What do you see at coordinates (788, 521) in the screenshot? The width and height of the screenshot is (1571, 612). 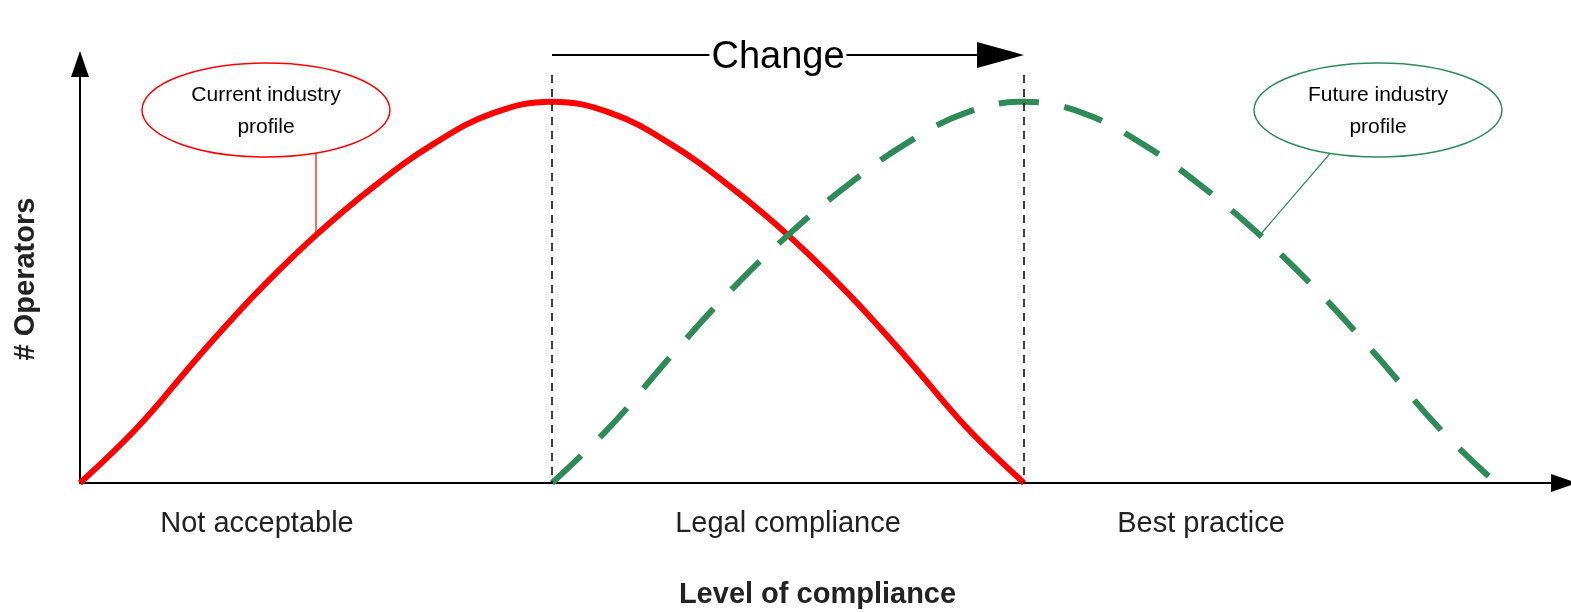 I see `x-tick-label: Legal compliance` at bounding box center [788, 521].